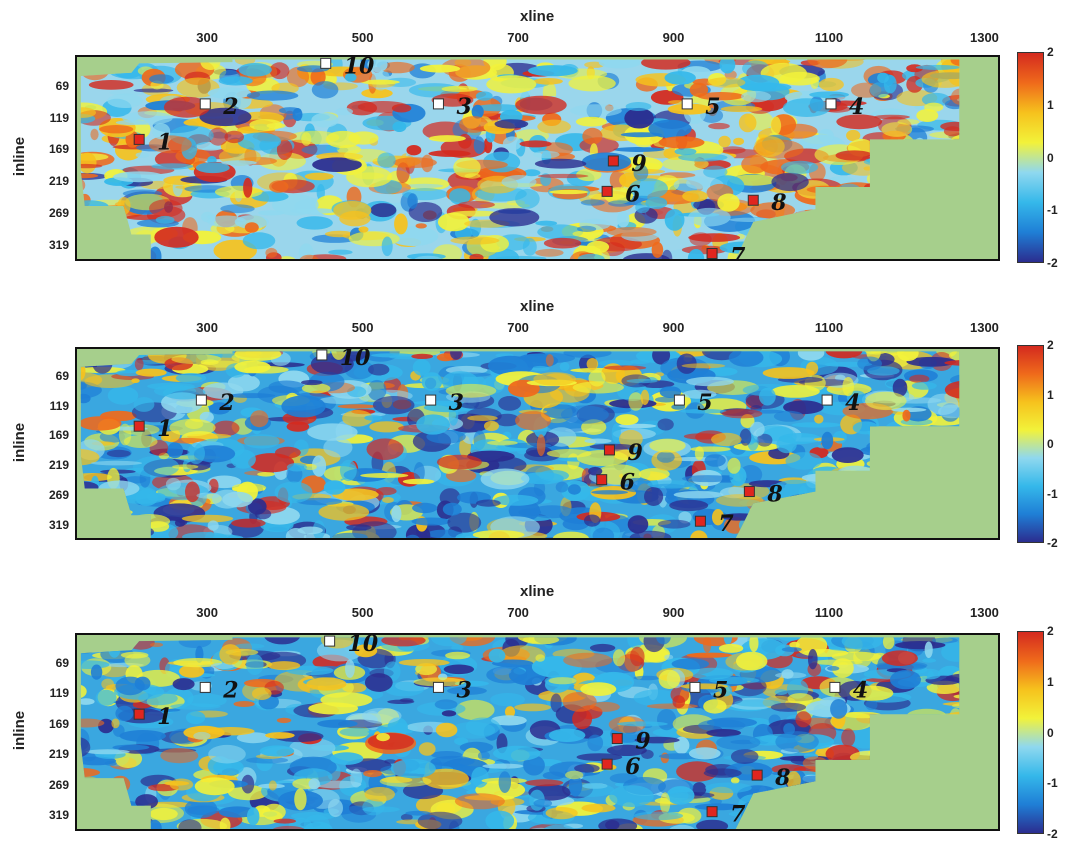 The width and height of the screenshot is (1071, 857). Describe the element at coordinates (712, 107) in the screenshot. I see `well-label-5: 5` at that location.